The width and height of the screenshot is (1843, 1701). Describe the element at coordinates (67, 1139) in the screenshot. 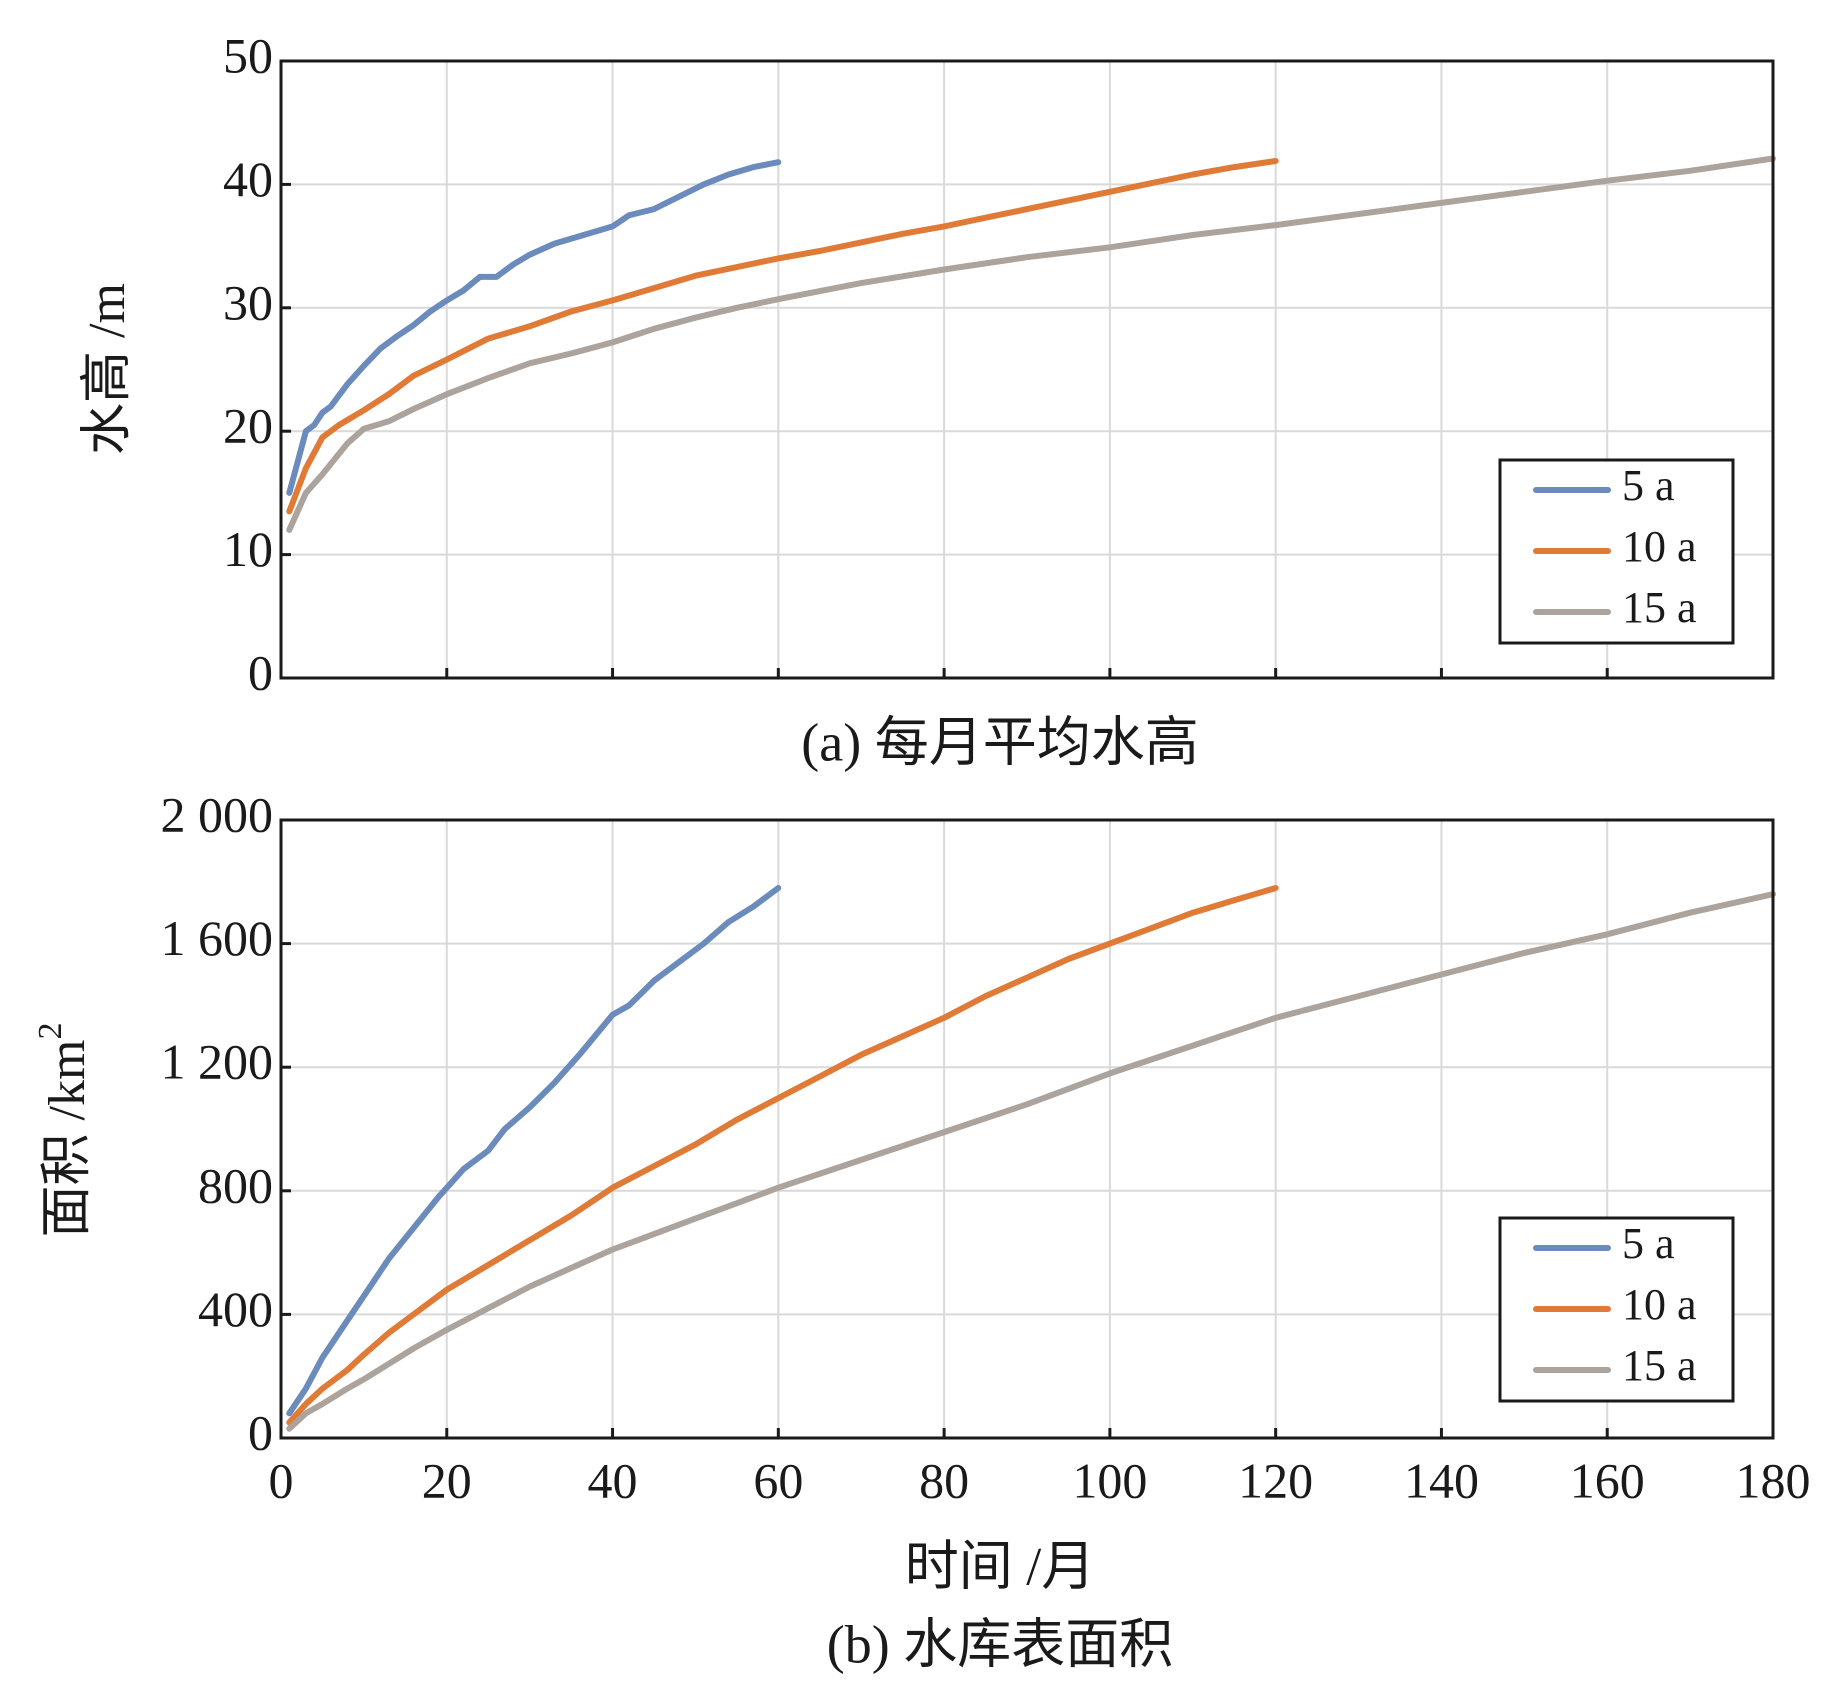

I see `y-axis-label-b-text: 面积 /km` at that location.